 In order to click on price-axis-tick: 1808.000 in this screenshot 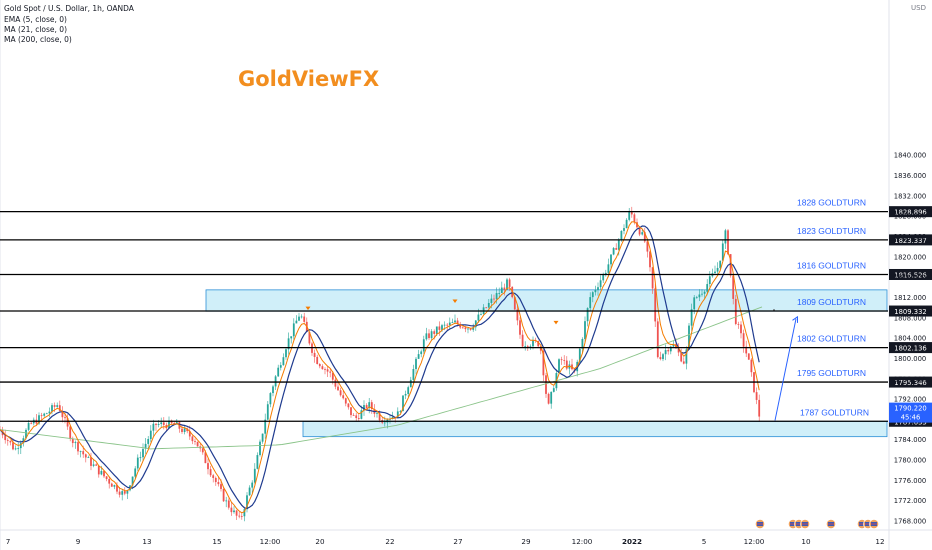, I will do `click(910, 318)`.